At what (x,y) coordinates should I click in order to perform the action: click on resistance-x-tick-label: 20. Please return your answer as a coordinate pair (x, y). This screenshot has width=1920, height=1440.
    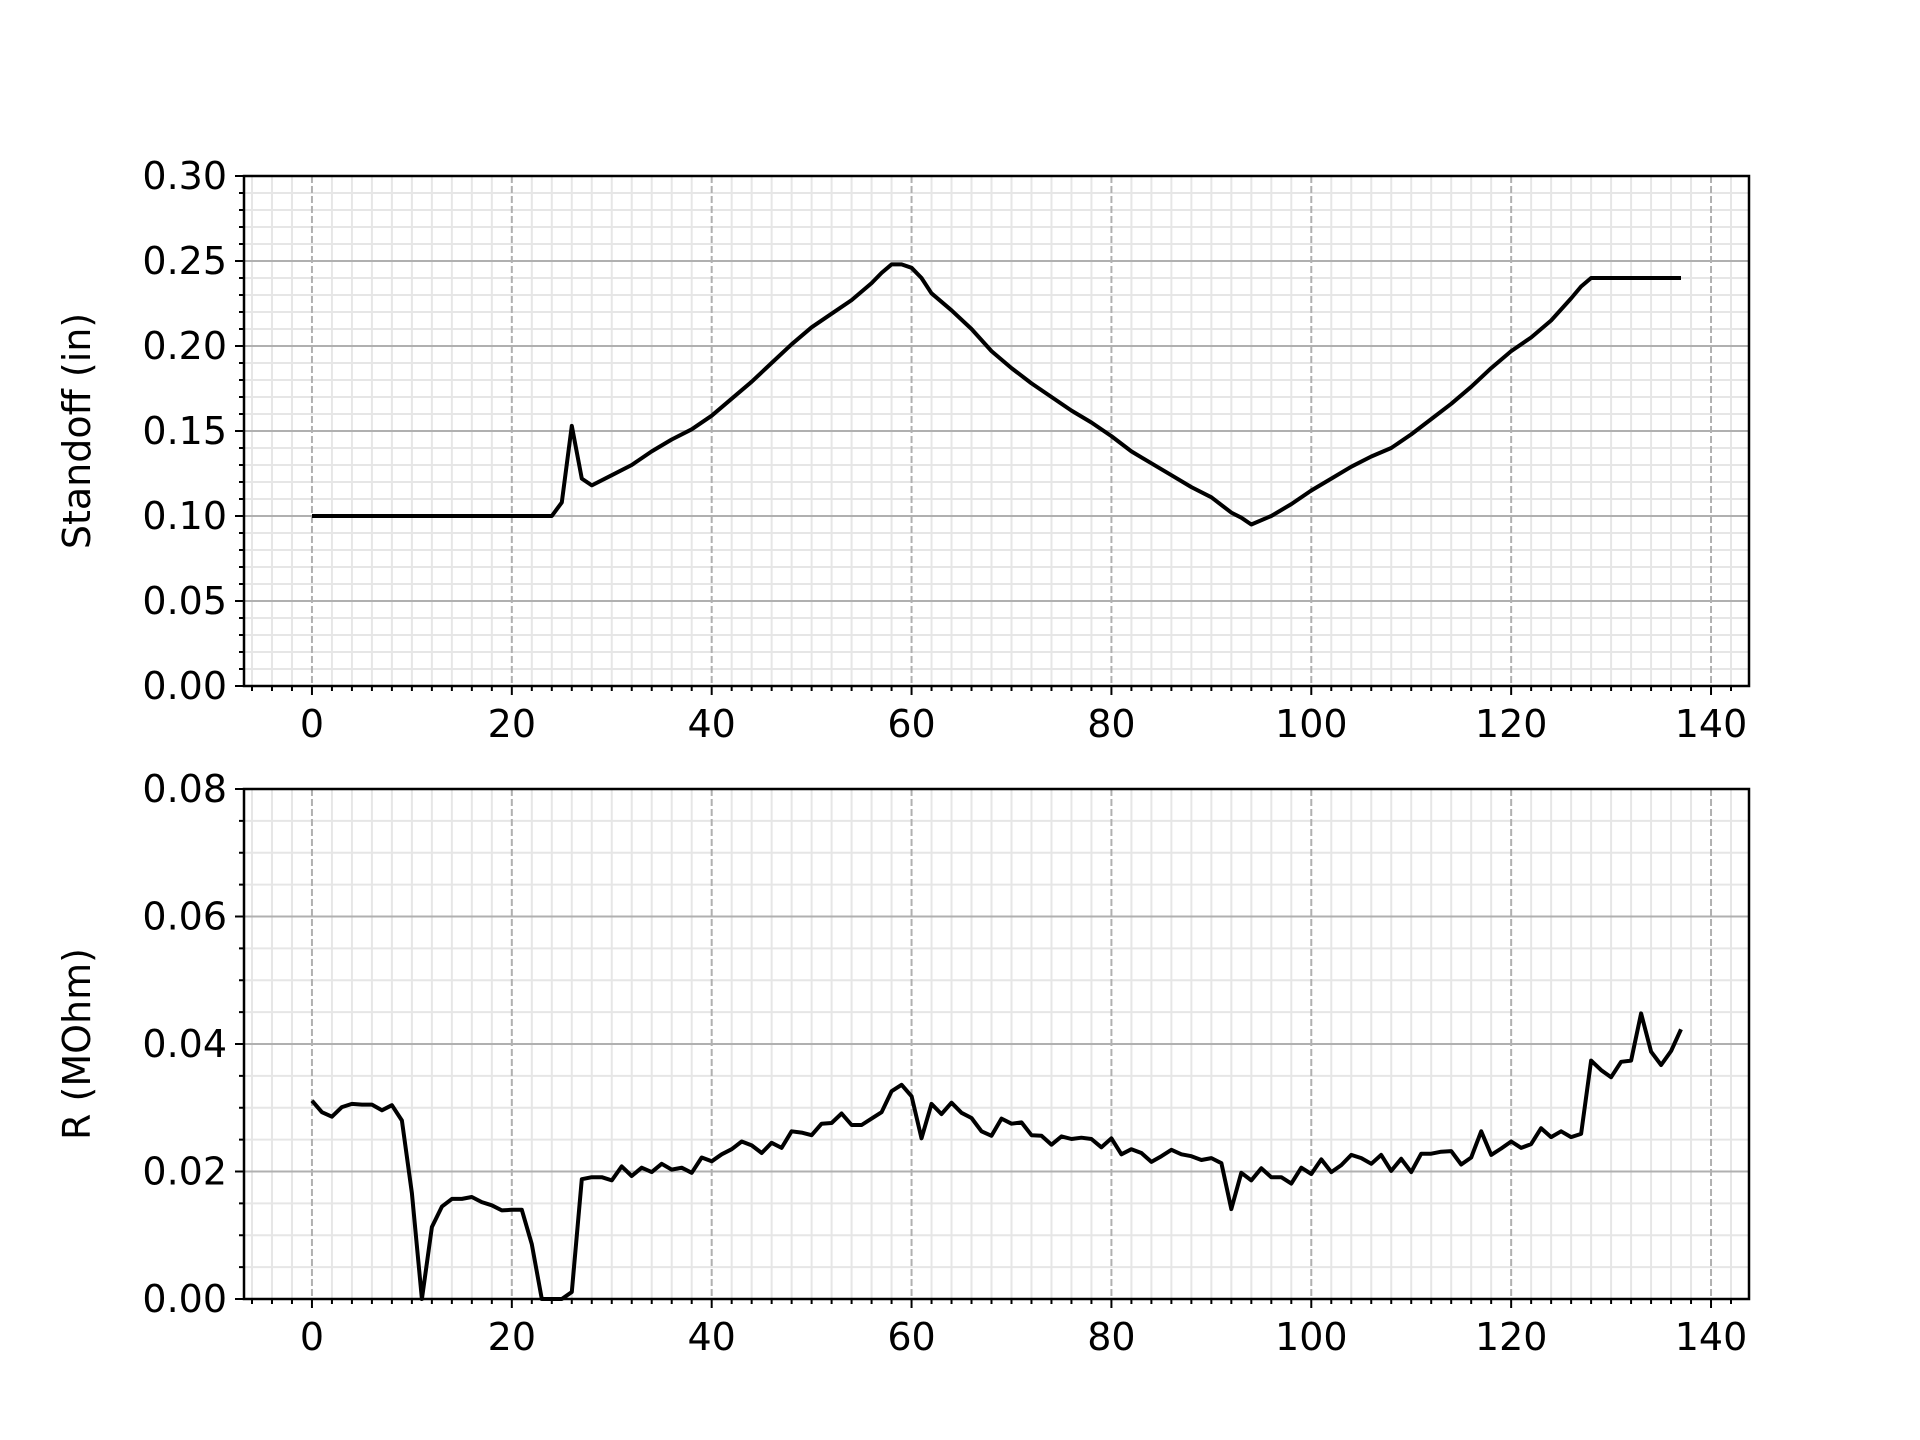
    Looking at the image, I should click on (512, 1337).